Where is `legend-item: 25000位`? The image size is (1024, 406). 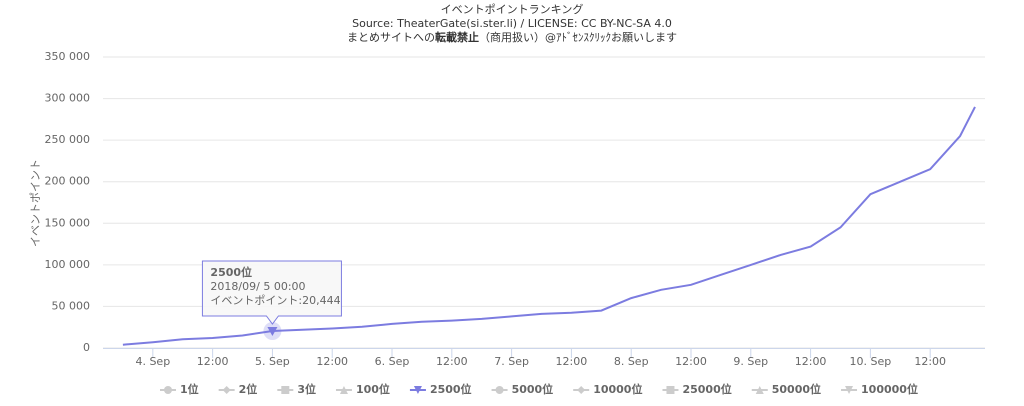 legend-item: 25000位 is located at coordinates (697, 389).